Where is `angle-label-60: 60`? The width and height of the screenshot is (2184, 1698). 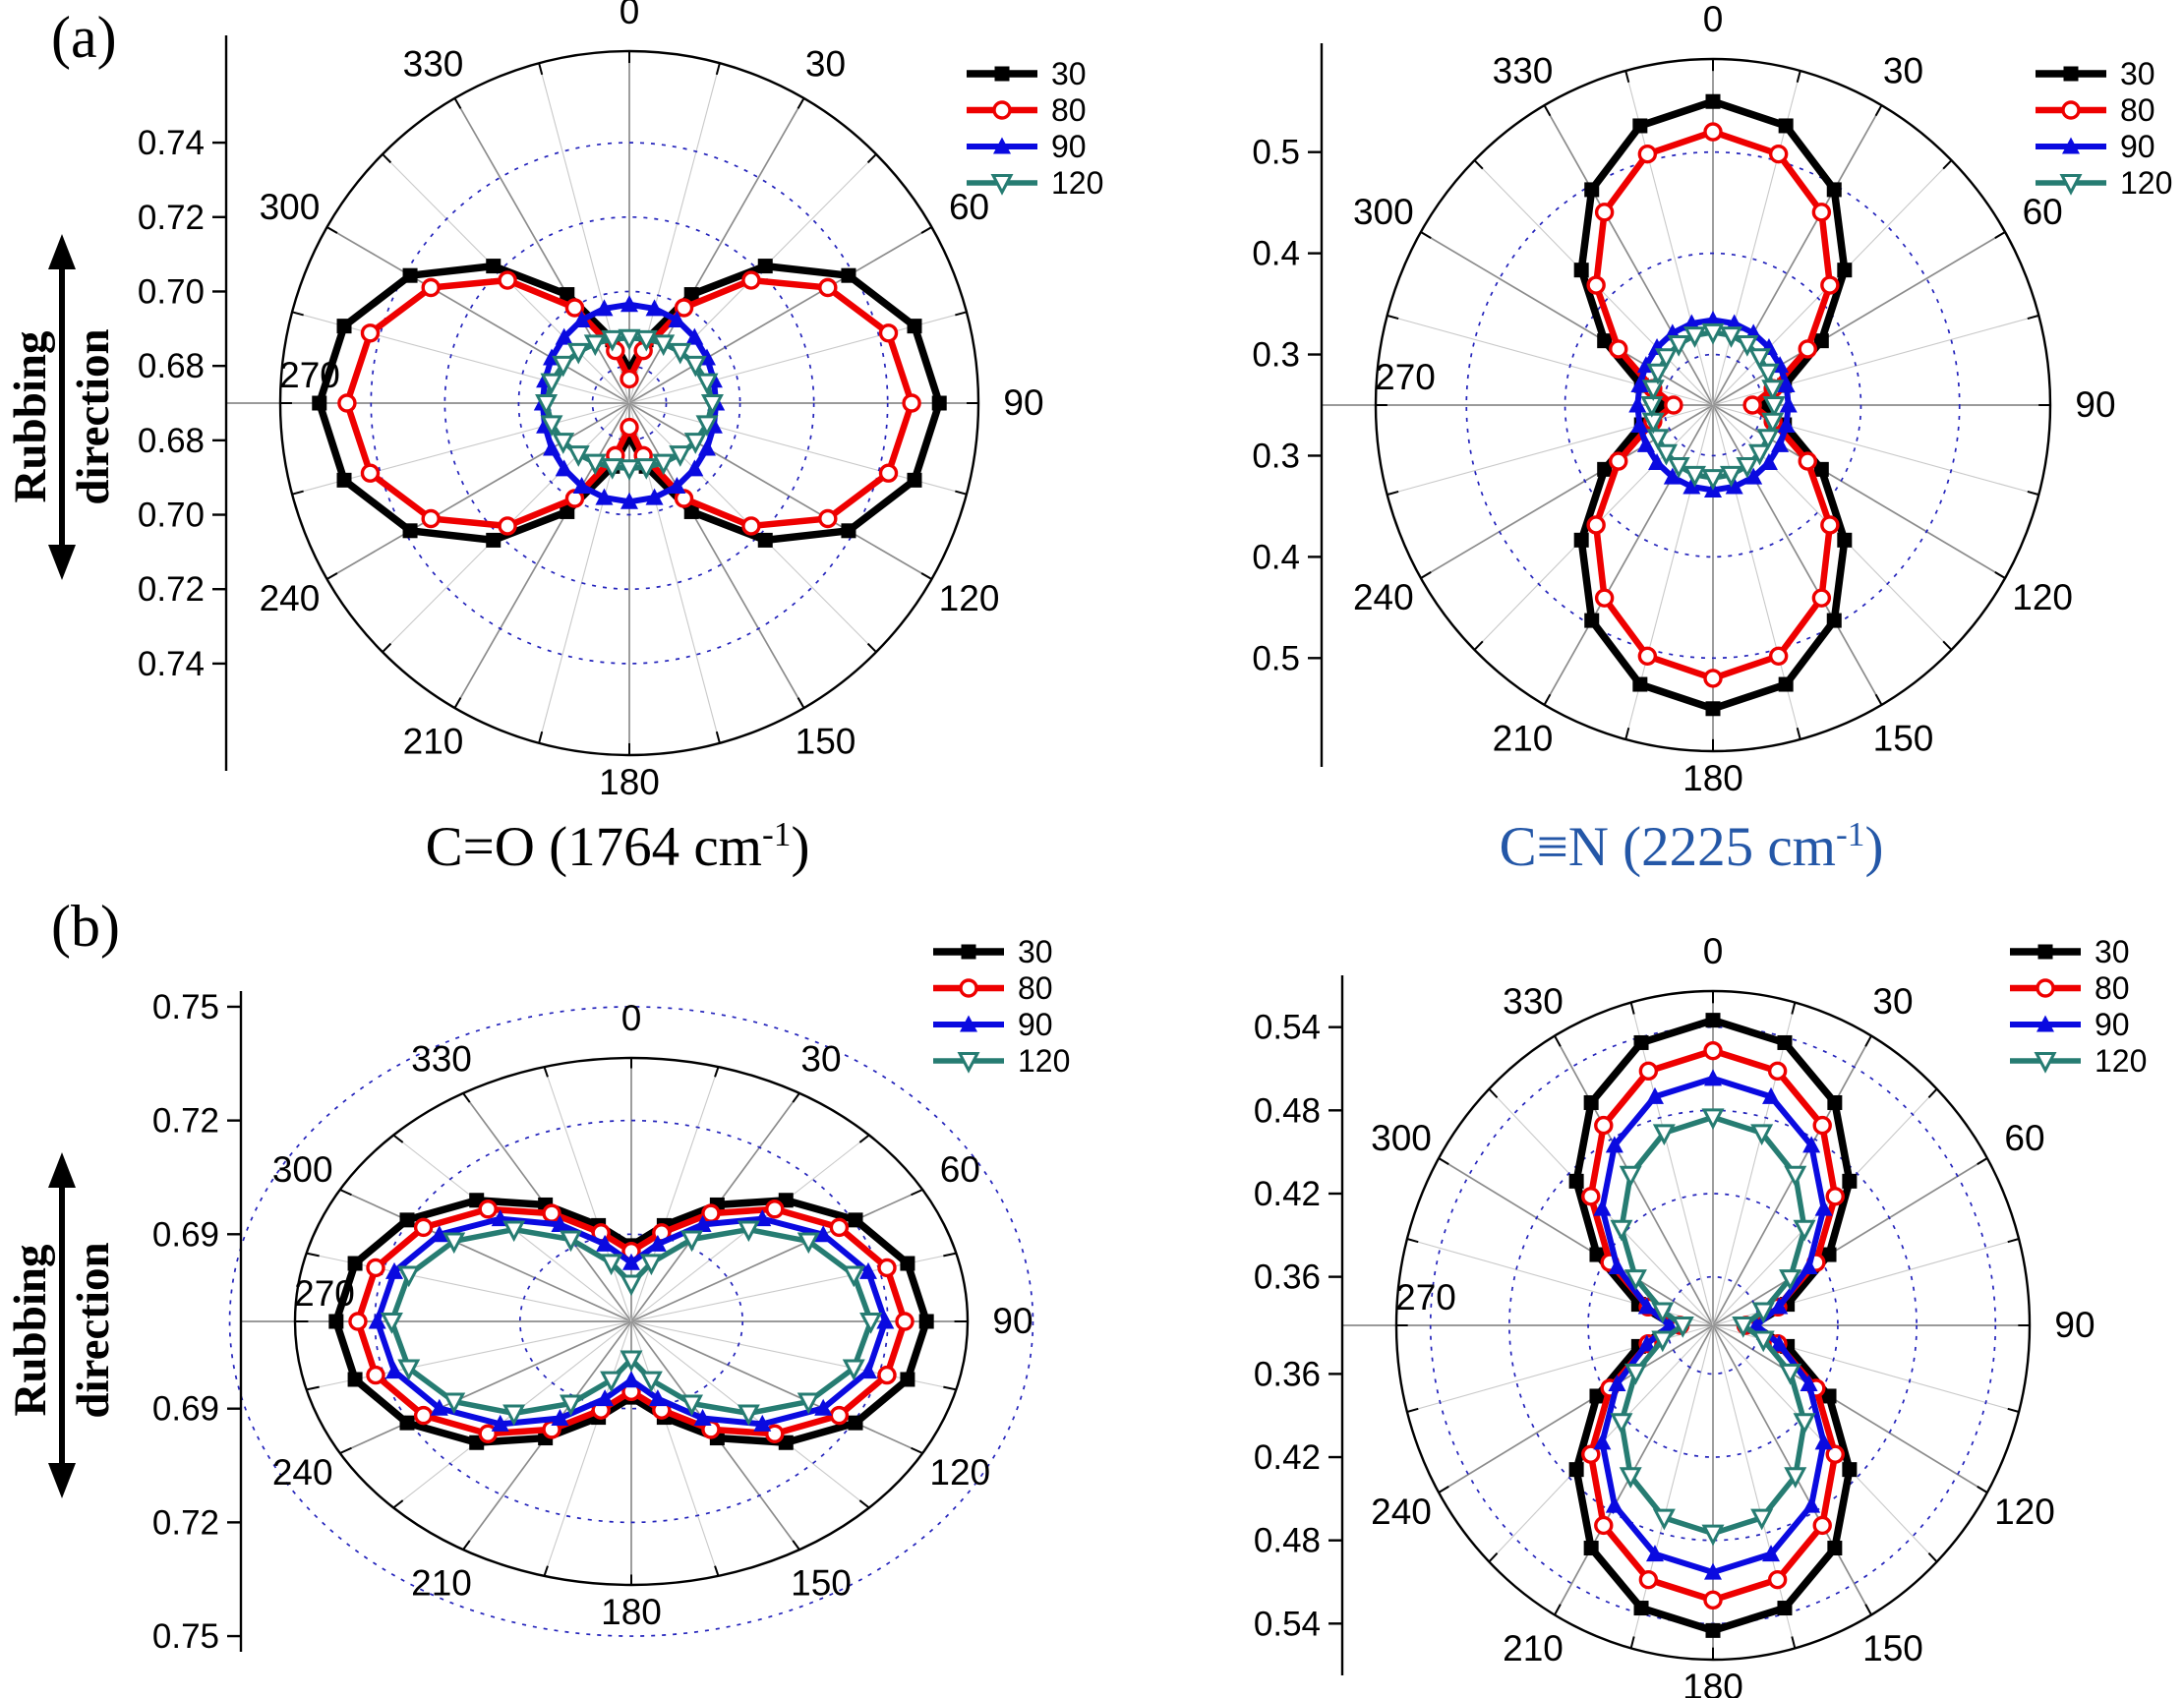
angle-label-60: 60 is located at coordinates (960, 1169).